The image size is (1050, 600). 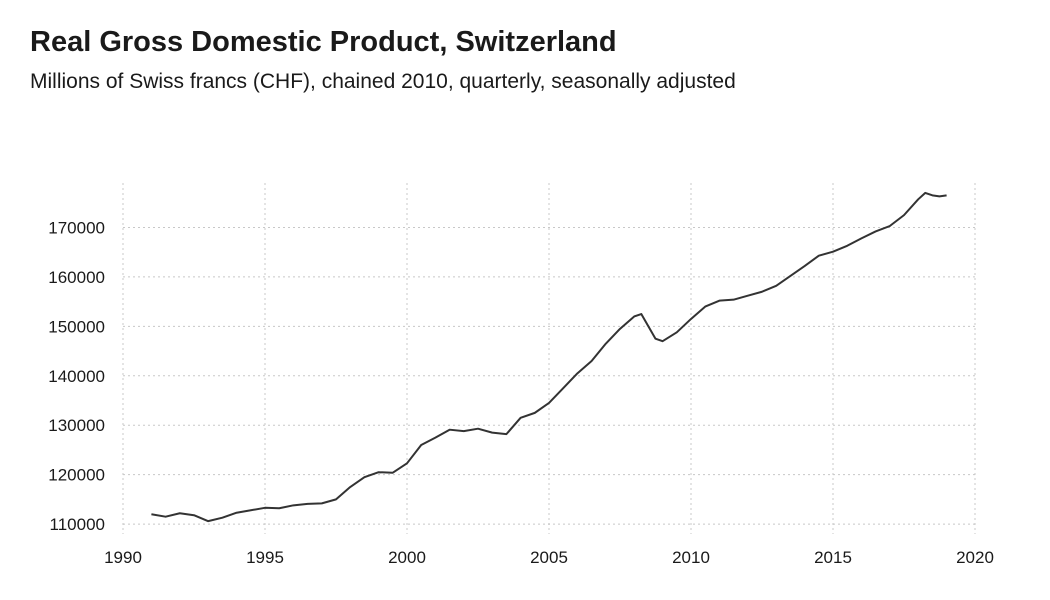 What do you see at coordinates (265, 557) in the screenshot?
I see `x-tick-label-1: 1995` at bounding box center [265, 557].